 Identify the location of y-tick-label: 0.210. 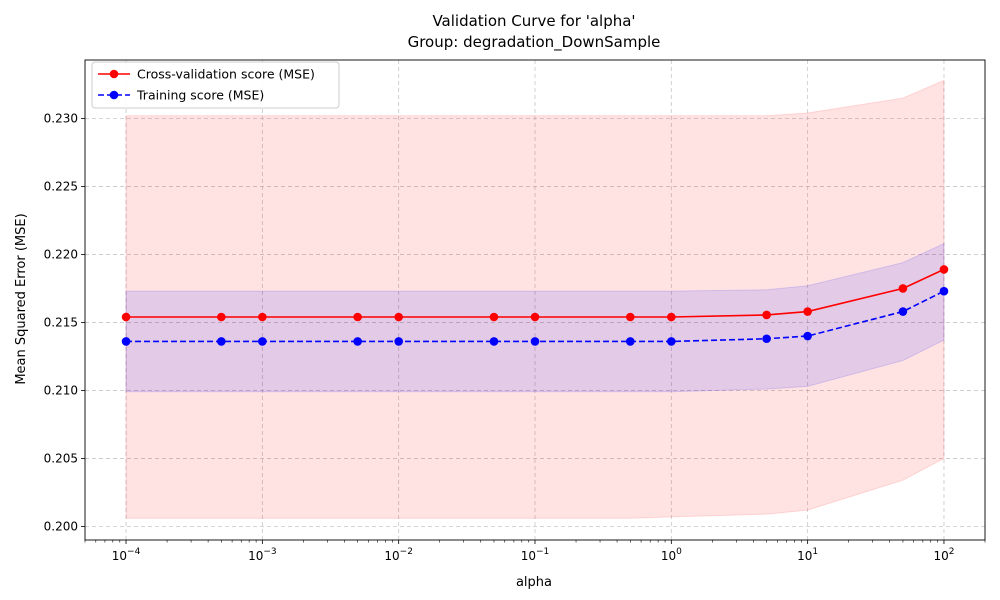
(61, 390).